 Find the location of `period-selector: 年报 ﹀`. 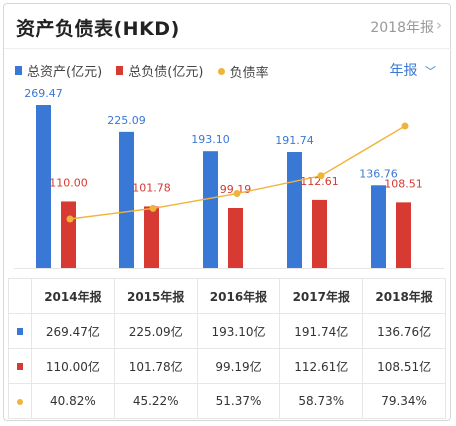

period-selector: 年报 ﹀ is located at coordinates (413, 70).